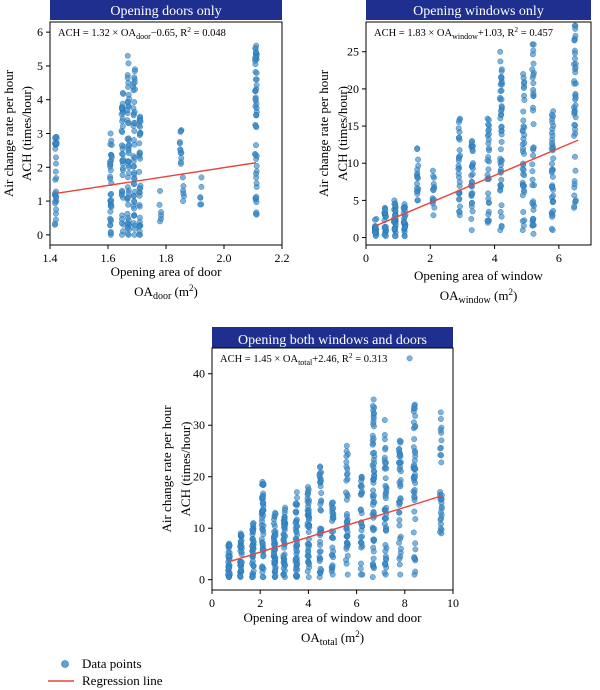 This screenshot has height=690, width=600. What do you see at coordinates (40, 32) in the screenshot?
I see `y-tick-label: 6` at bounding box center [40, 32].